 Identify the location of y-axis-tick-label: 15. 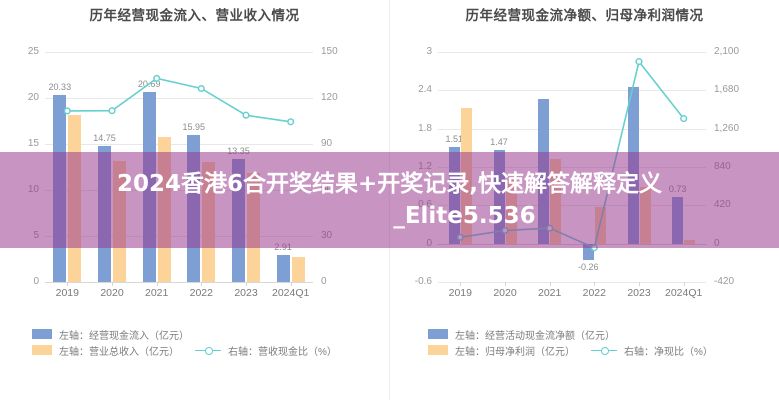
(33, 143).